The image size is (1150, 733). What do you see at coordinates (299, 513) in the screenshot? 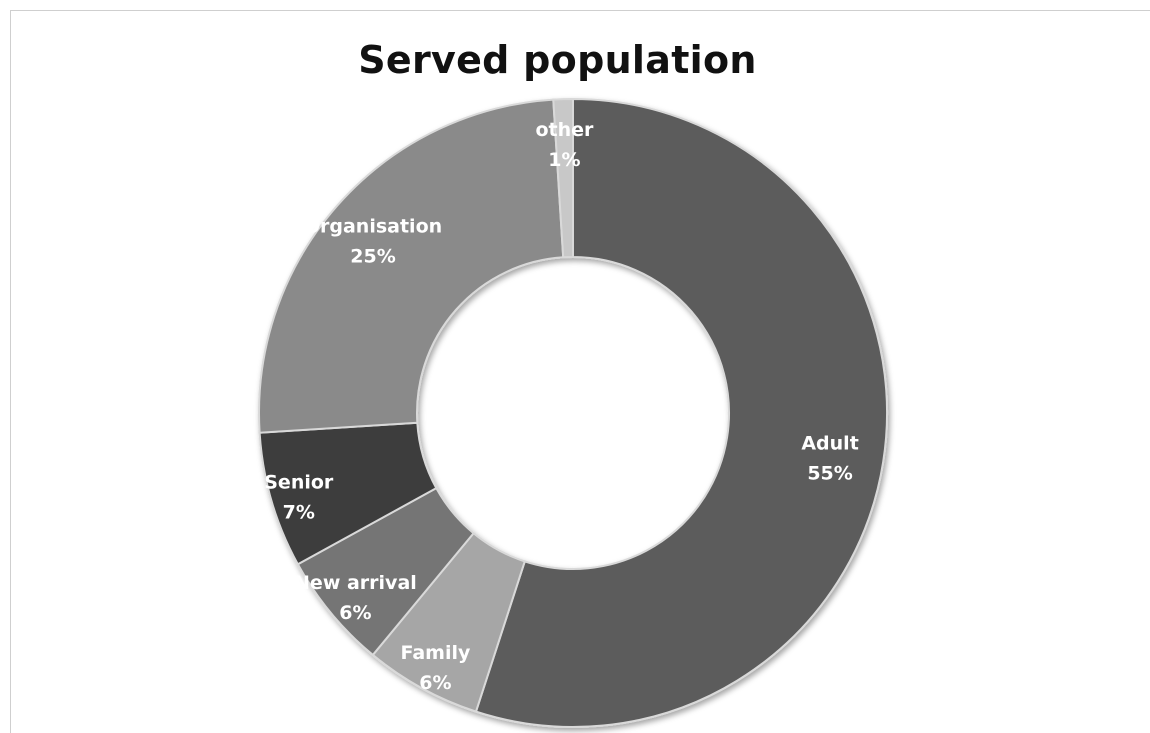
I see `data-label-value: 7%` at bounding box center [299, 513].